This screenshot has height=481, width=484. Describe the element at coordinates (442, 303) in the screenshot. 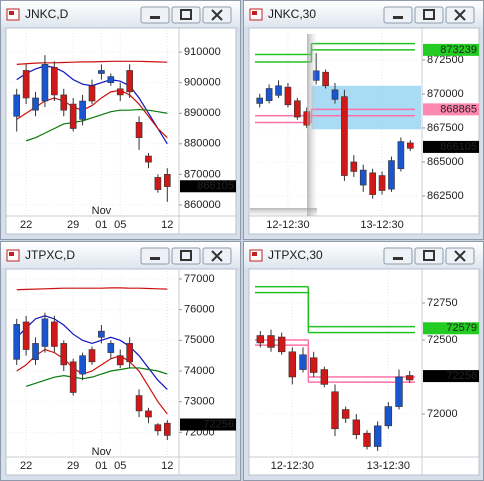

I see `y-tick-label: 72750` at that location.